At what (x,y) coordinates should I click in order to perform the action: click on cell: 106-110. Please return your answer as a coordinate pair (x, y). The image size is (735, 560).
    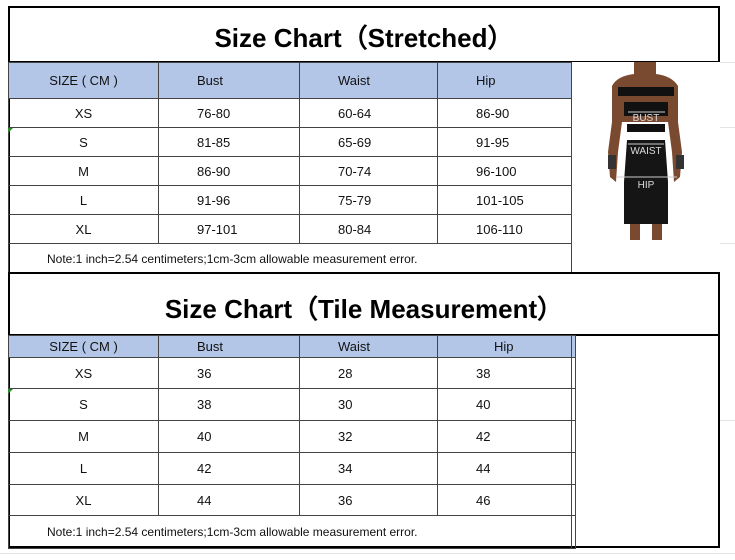
    Looking at the image, I should click on (506, 229).